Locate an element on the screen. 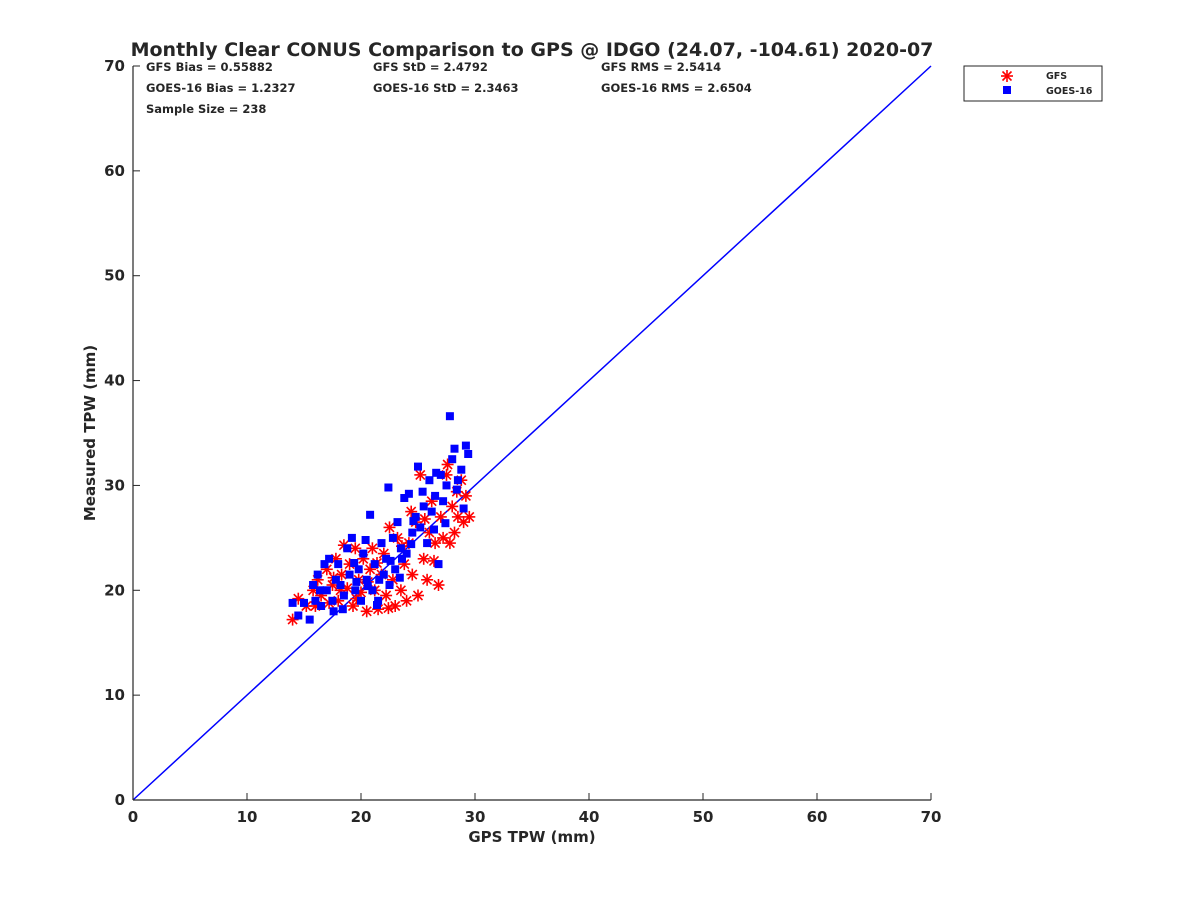  y-axis-label: Measured TPW (mm) is located at coordinates (90, 433).